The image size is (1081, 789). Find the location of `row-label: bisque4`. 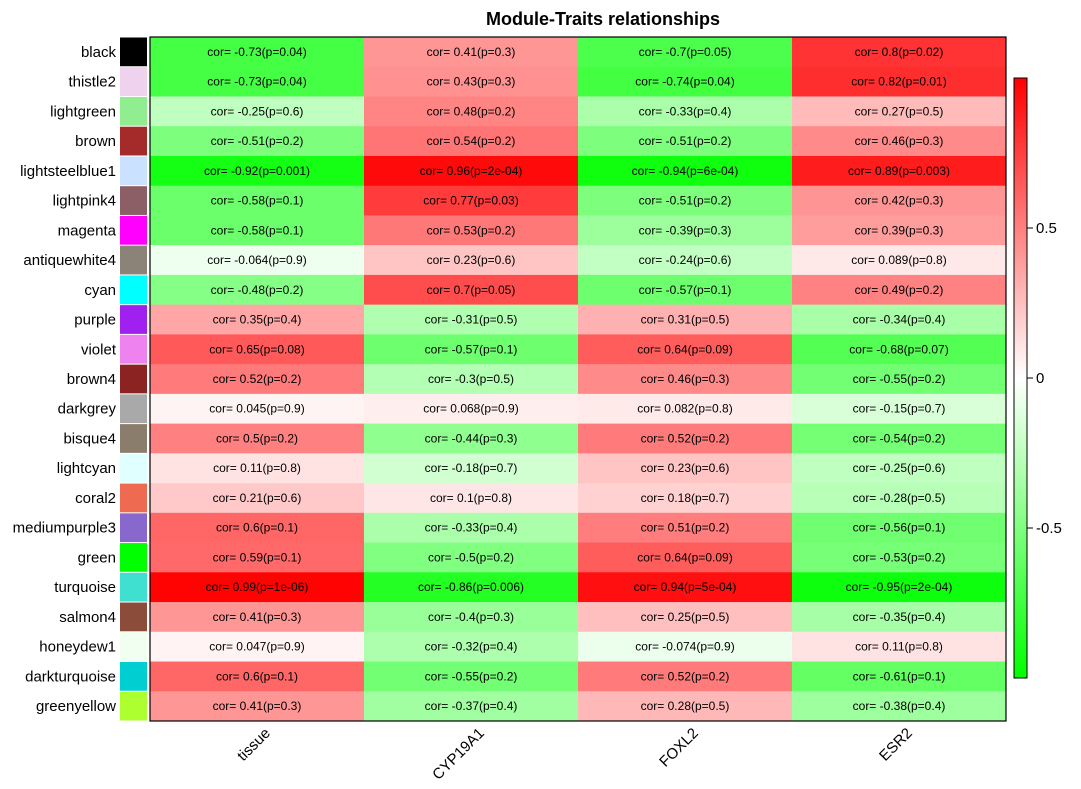

row-label: bisque4 is located at coordinates (89, 438).